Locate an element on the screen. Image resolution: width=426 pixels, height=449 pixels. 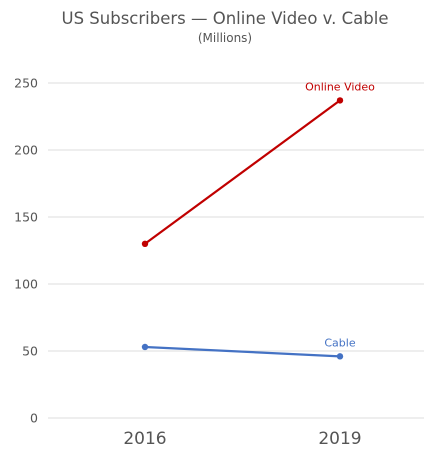
data-point-online-video-2016 is located at coordinates (145, 243).